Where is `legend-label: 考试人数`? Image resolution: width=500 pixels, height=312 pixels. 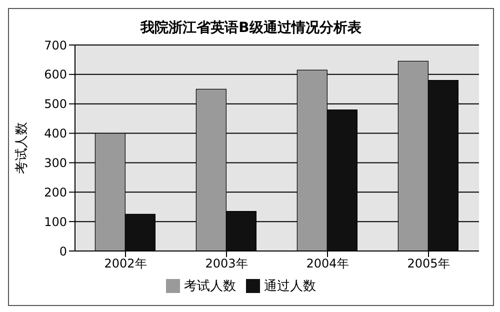
legend-label: 考试人数 is located at coordinates (210, 286).